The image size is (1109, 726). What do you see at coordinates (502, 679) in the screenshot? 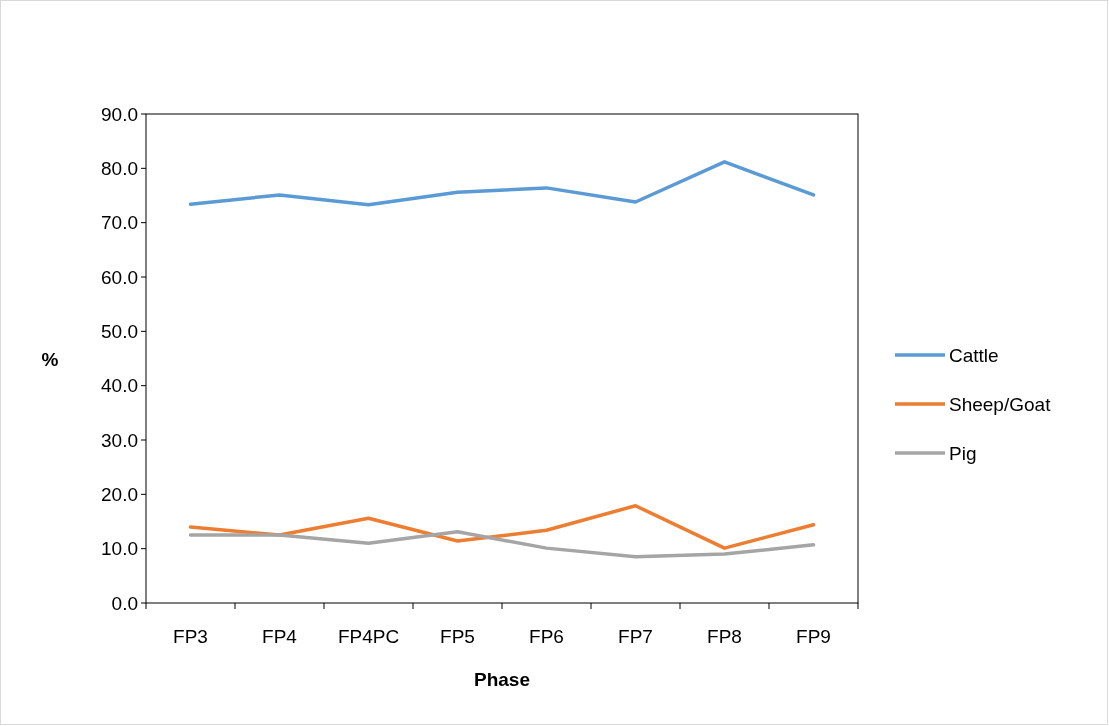
I see `x-axis-title: Phase` at bounding box center [502, 679].